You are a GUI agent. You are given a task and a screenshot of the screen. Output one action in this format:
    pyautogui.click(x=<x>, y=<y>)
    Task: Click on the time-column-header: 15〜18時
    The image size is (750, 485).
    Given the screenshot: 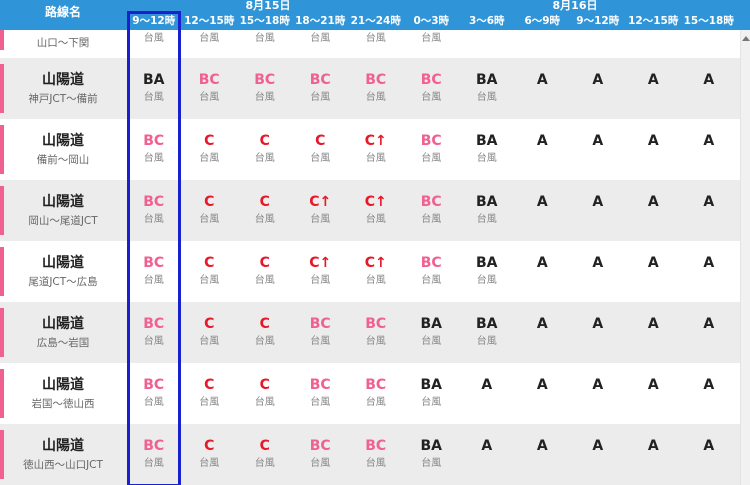 What is the action you would take?
    pyautogui.click(x=264, y=21)
    